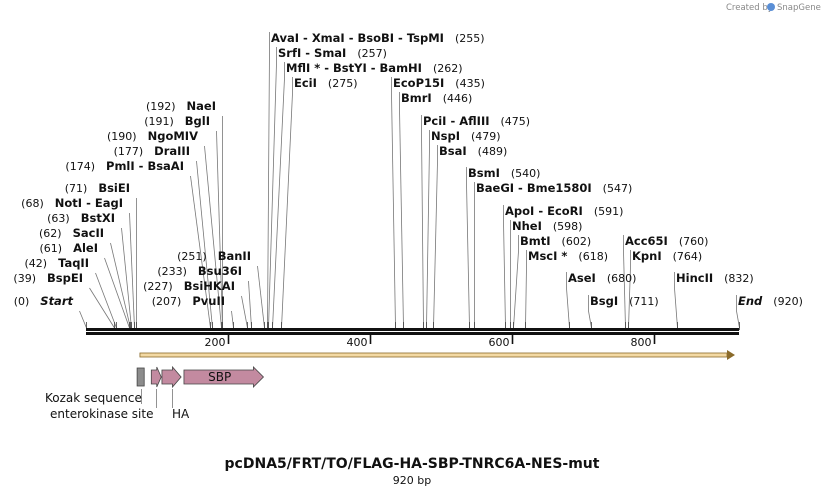 This screenshot has height=495, width=824. What do you see at coordinates (167, 301) in the screenshot?
I see `cut-position: (207)` at bounding box center [167, 301].